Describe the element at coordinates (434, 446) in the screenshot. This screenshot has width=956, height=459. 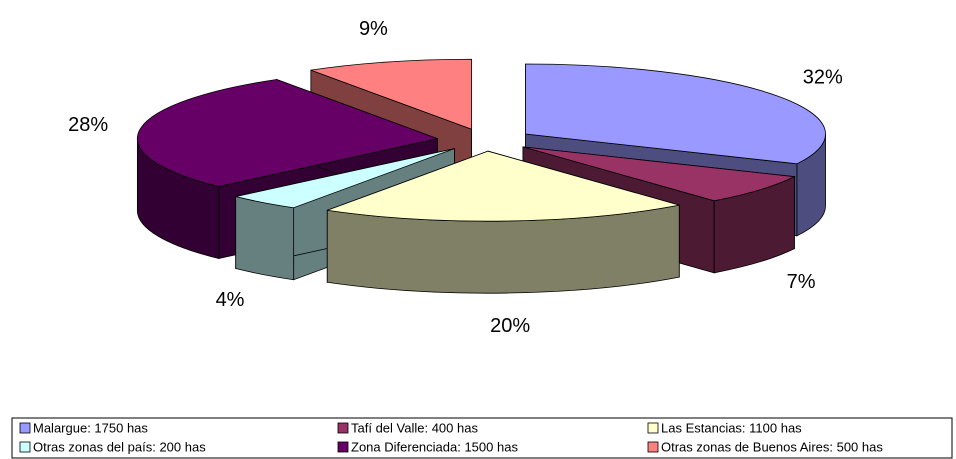
I see `legend-label: Zona Diferenciada: 1500 has` at that location.